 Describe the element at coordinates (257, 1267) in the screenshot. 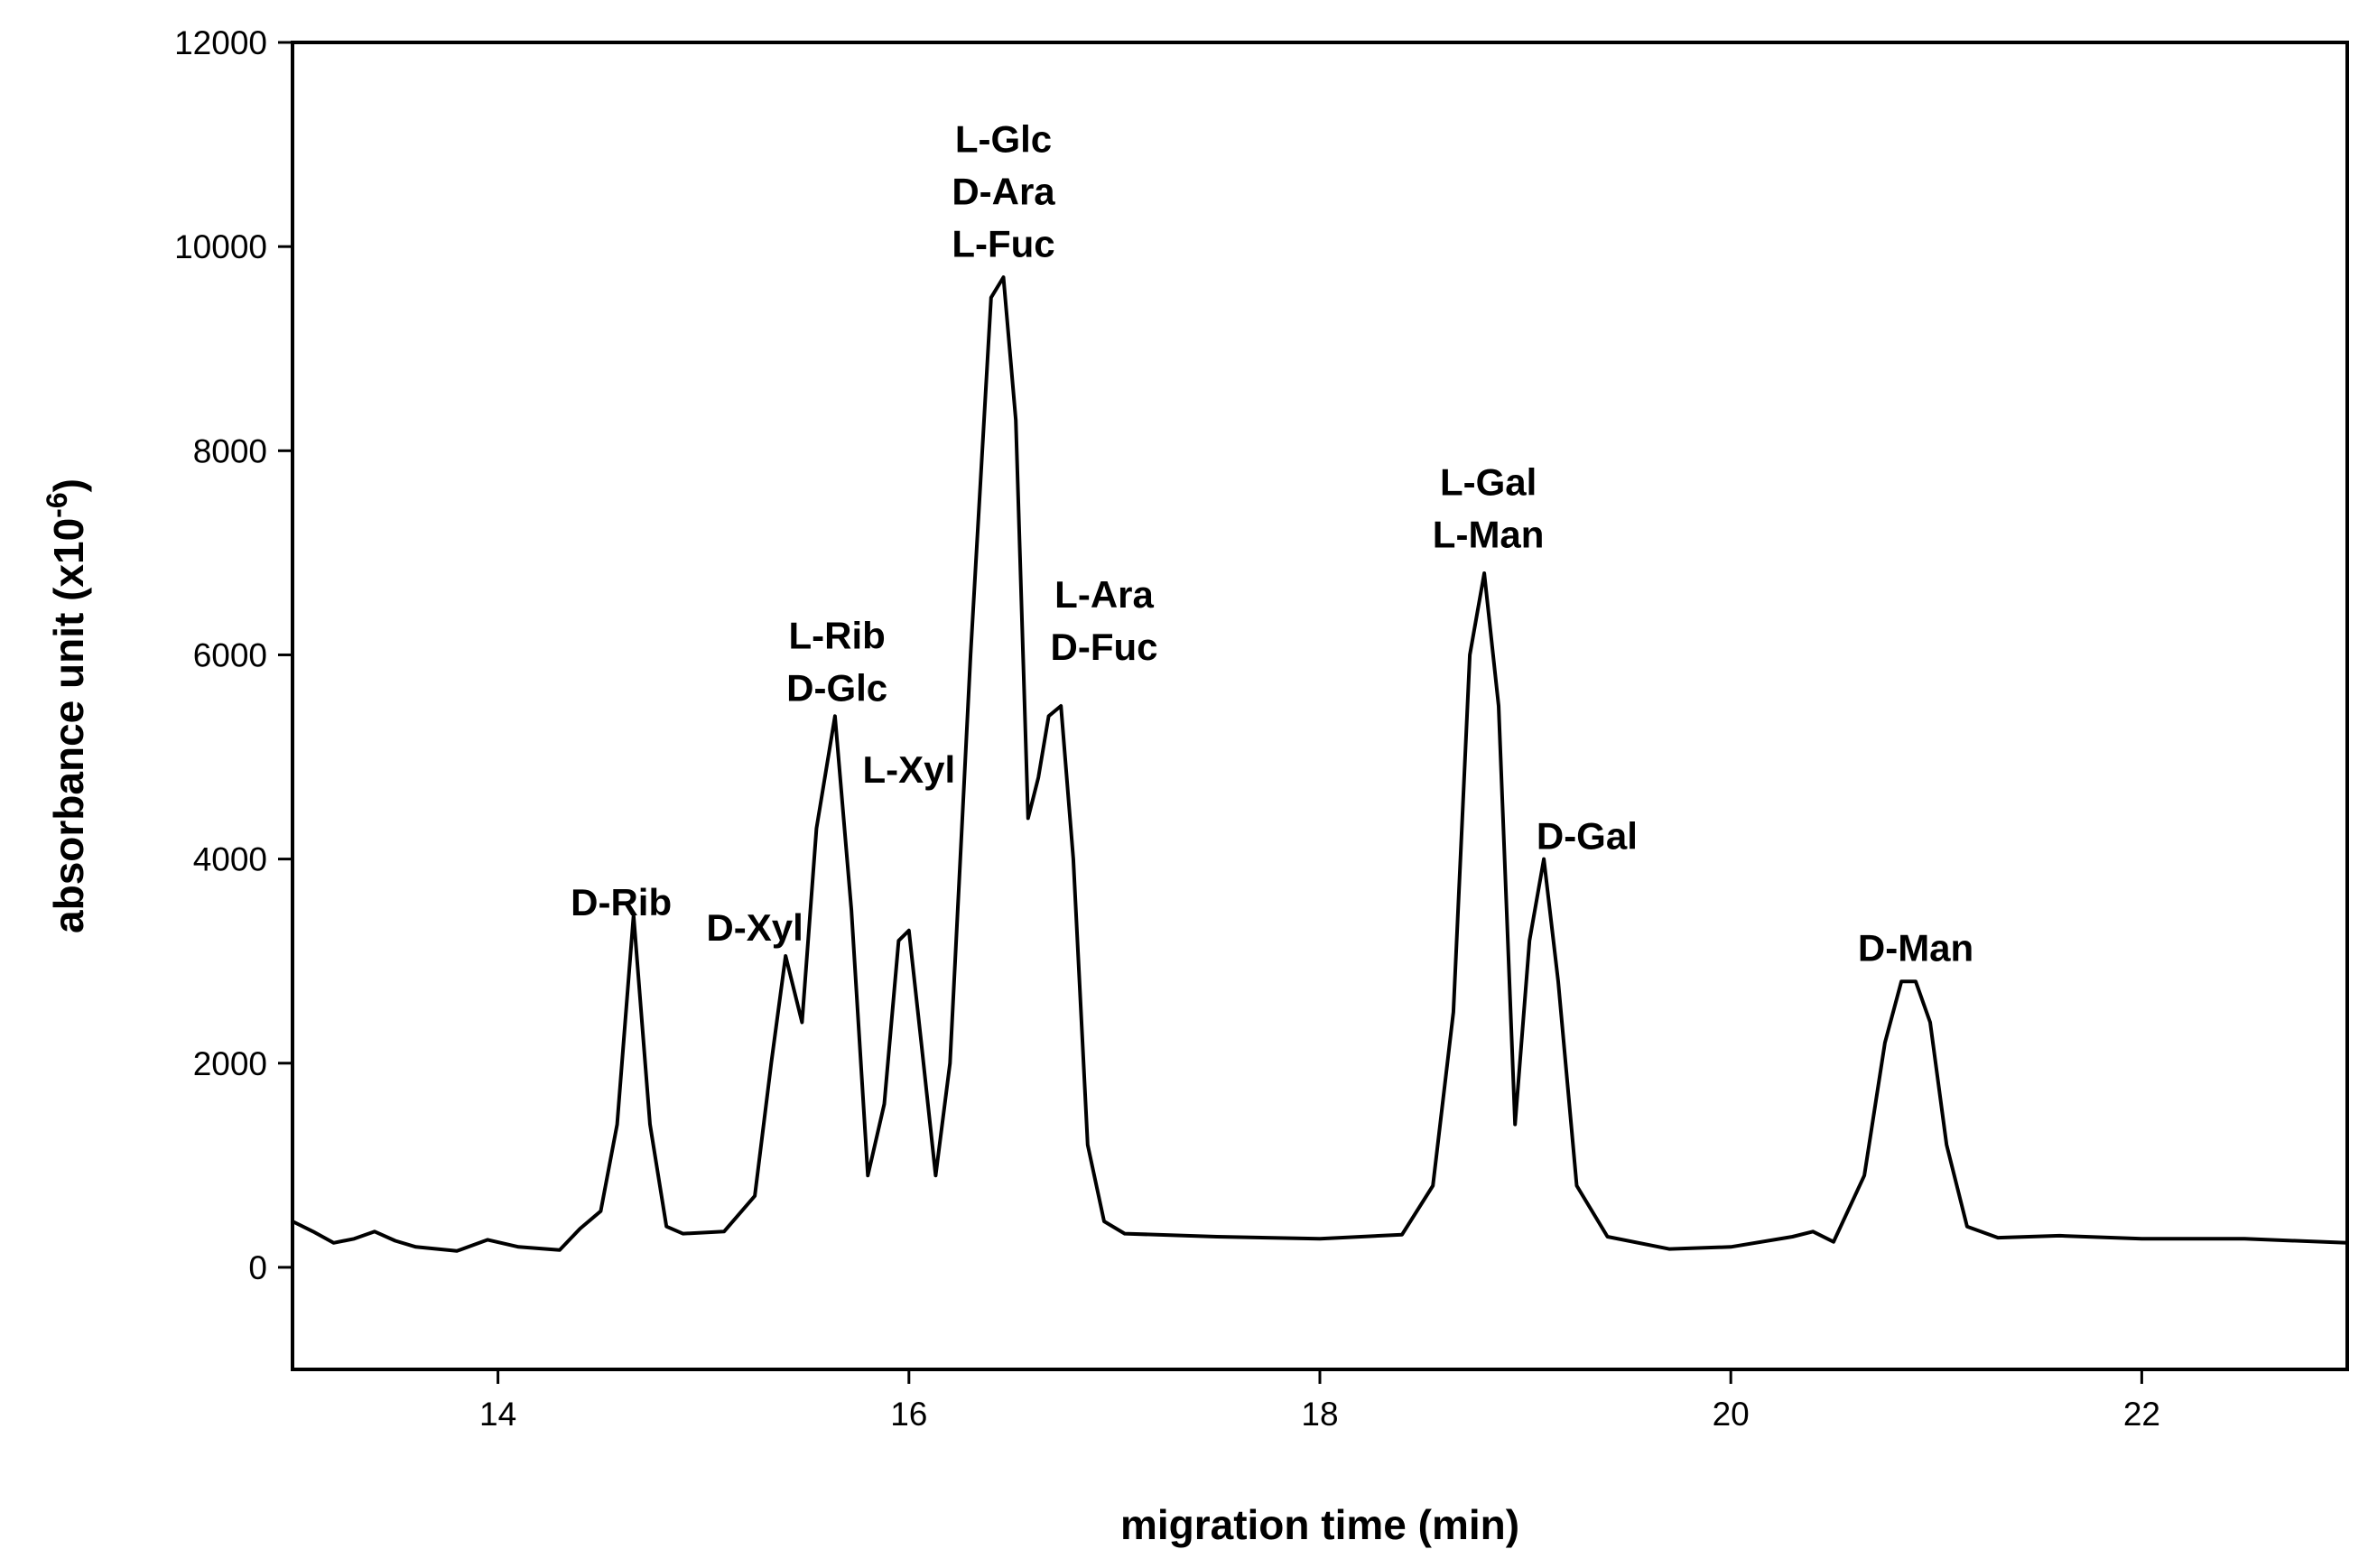

I see `y-tick-label: 0` at that location.